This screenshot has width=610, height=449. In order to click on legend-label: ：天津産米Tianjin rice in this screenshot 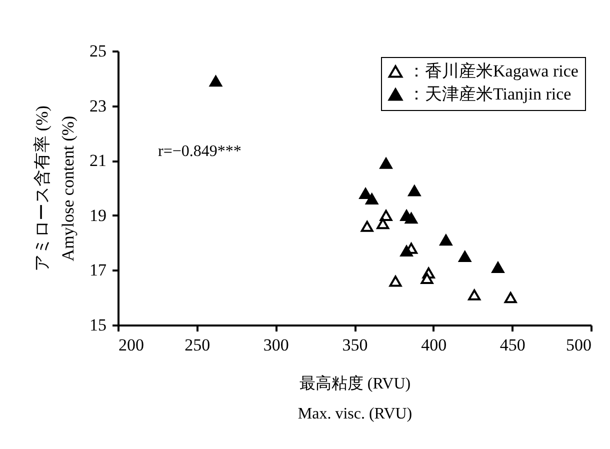, I will do `click(490, 94)`.